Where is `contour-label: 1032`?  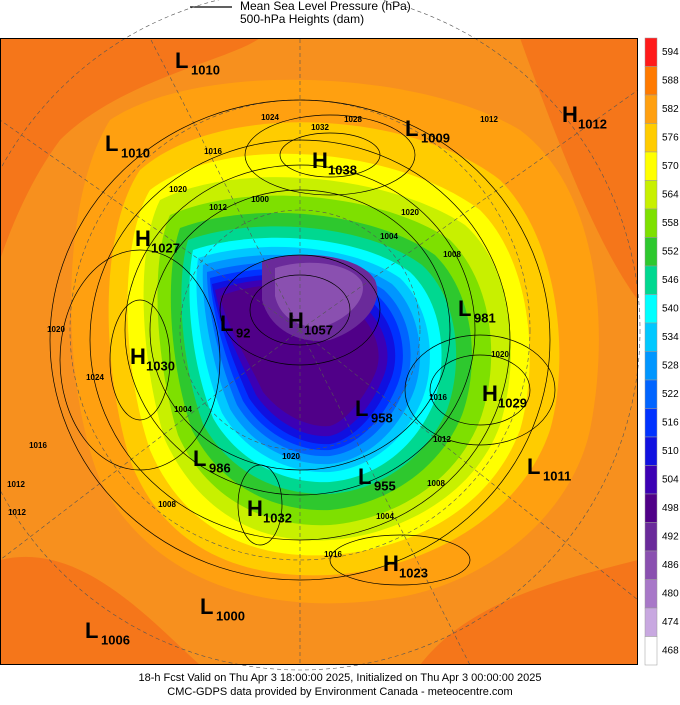 contour-label: 1032 is located at coordinates (320, 127).